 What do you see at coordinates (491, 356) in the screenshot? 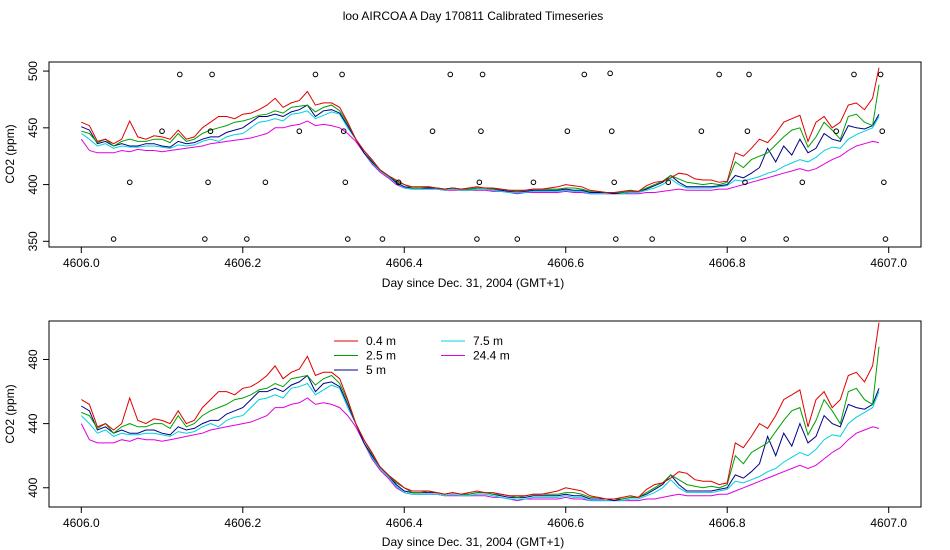
I see `legend-label: 24.4 m` at bounding box center [491, 356].